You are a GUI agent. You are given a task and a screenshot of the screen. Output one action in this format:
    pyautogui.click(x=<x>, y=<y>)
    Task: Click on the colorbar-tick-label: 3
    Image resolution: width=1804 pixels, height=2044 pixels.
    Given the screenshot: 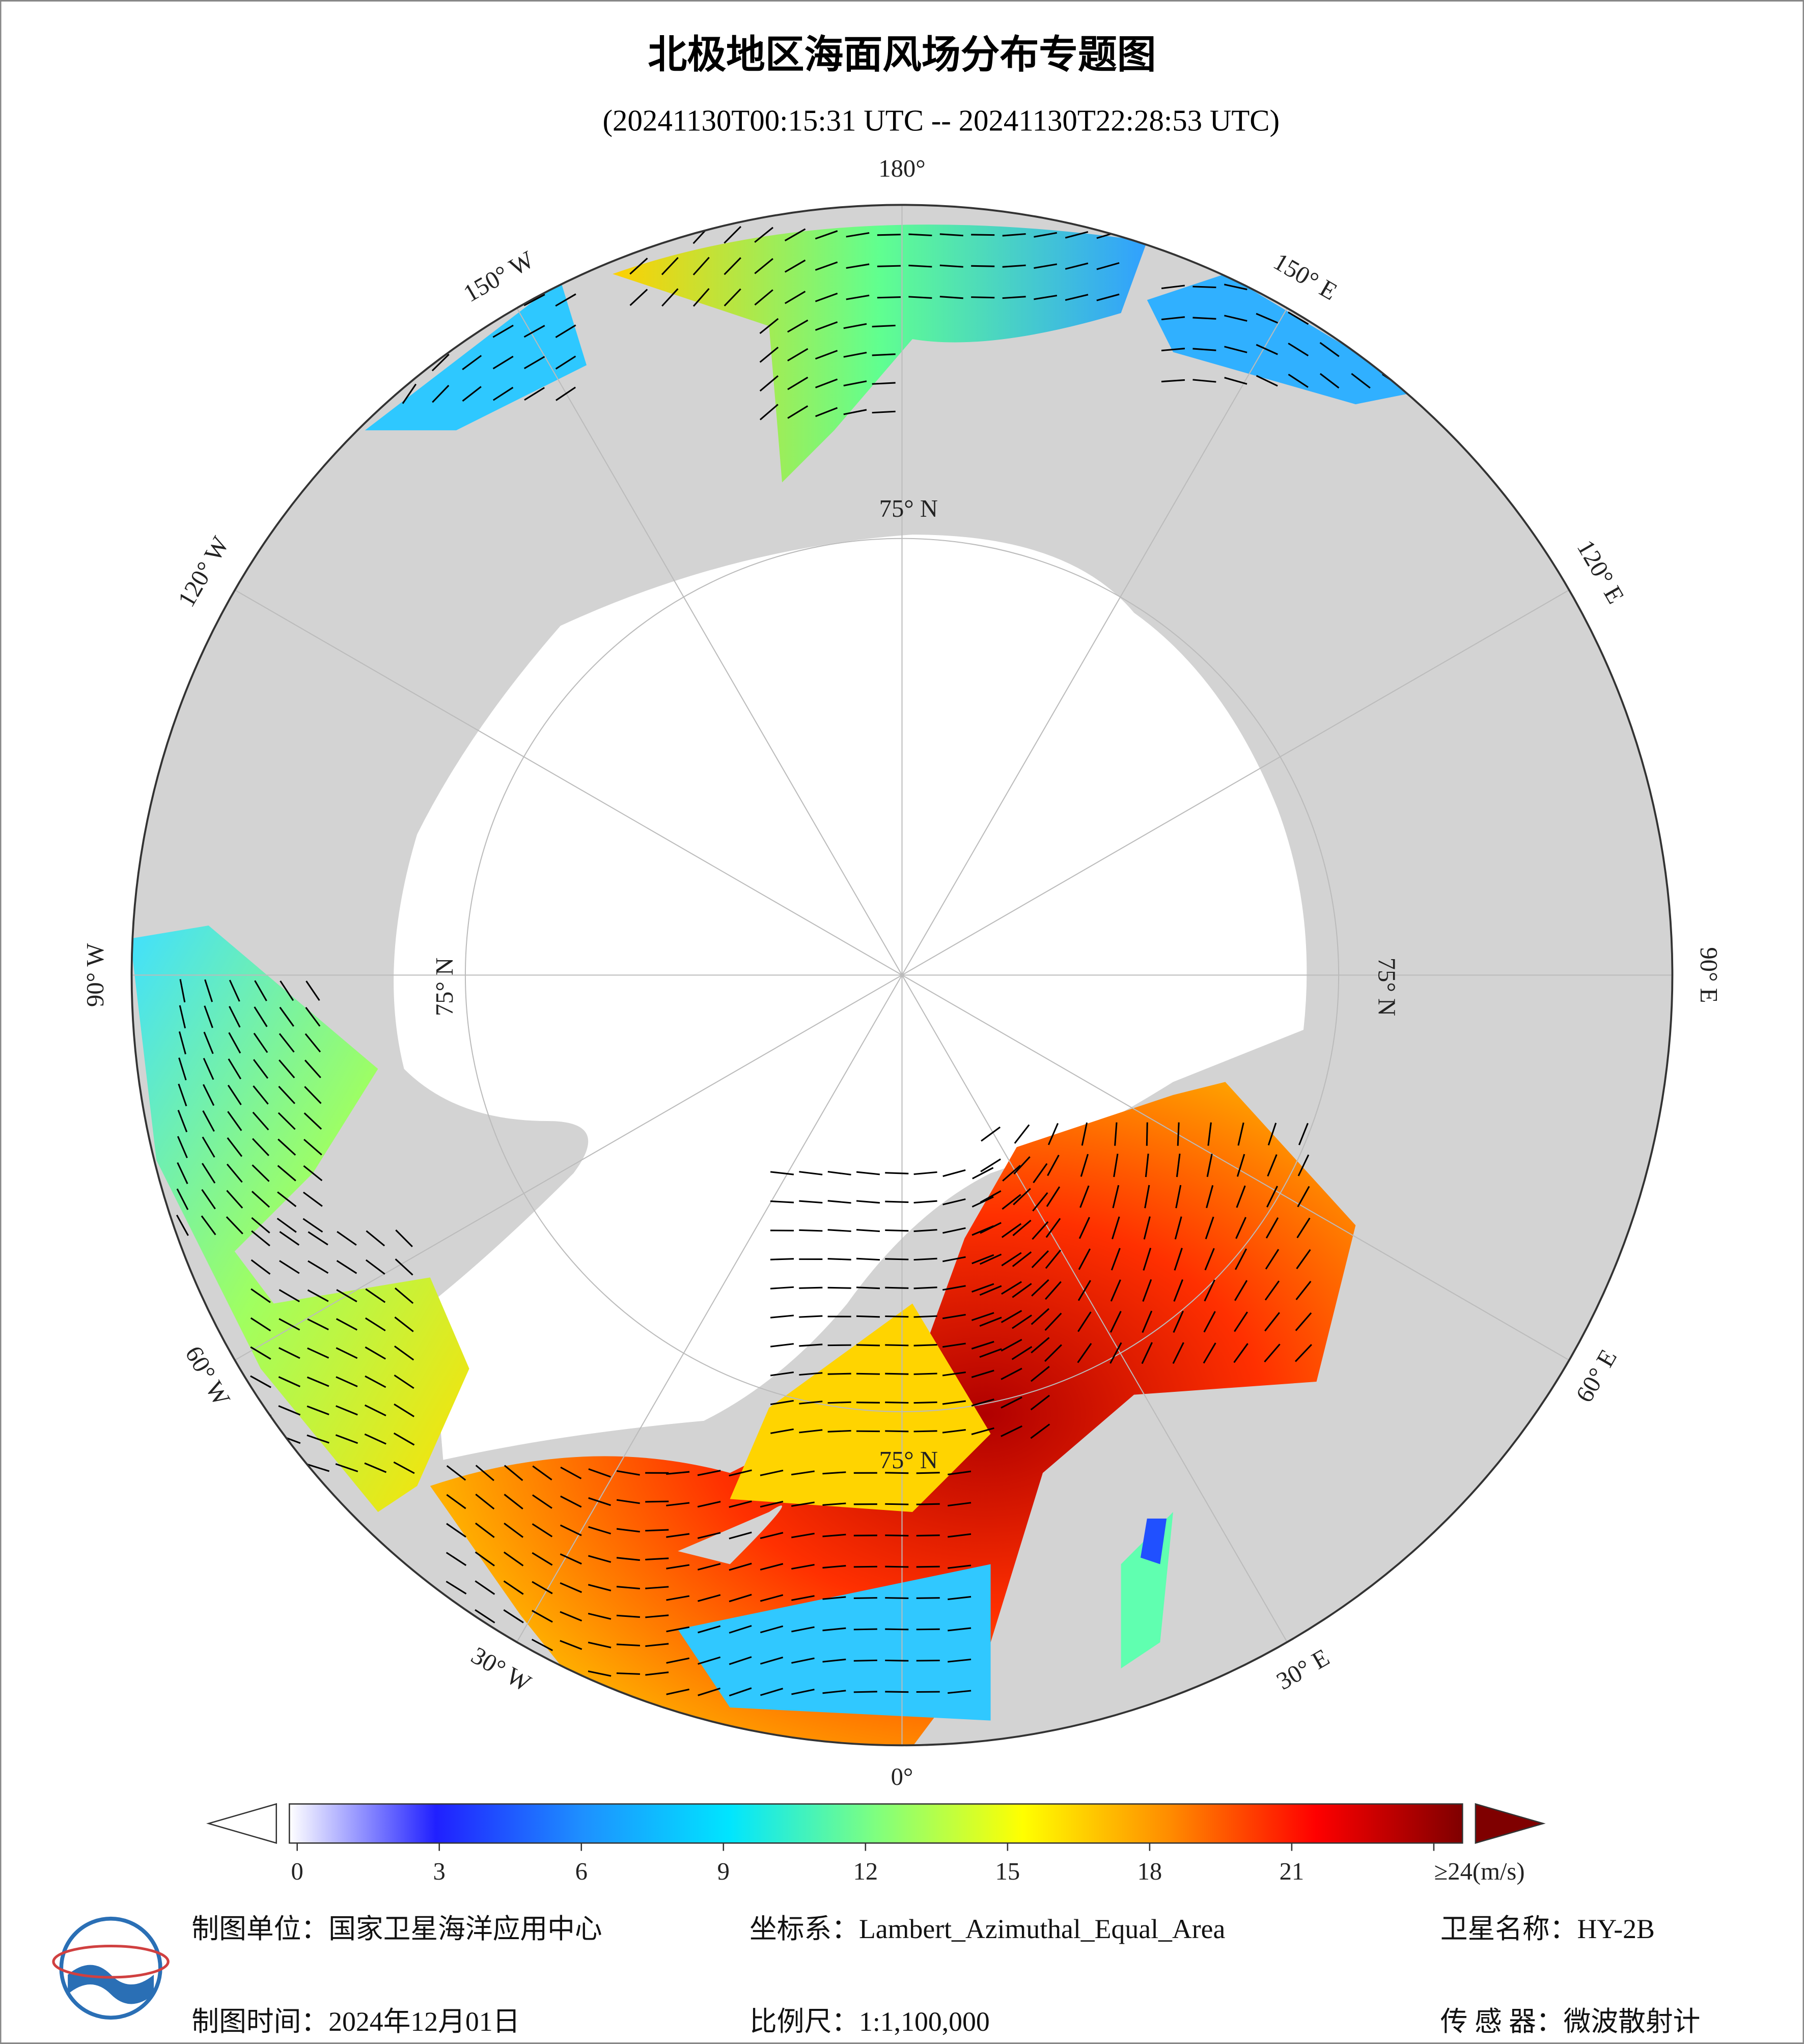 What is the action you would take?
    pyautogui.click(x=439, y=1871)
    